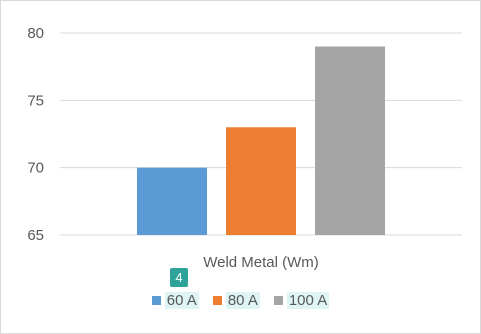 The image size is (481, 334). What do you see at coordinates (181, 300) in the screenshot?
I see `legend-label: 60 A` at bounding box center [181, 300].